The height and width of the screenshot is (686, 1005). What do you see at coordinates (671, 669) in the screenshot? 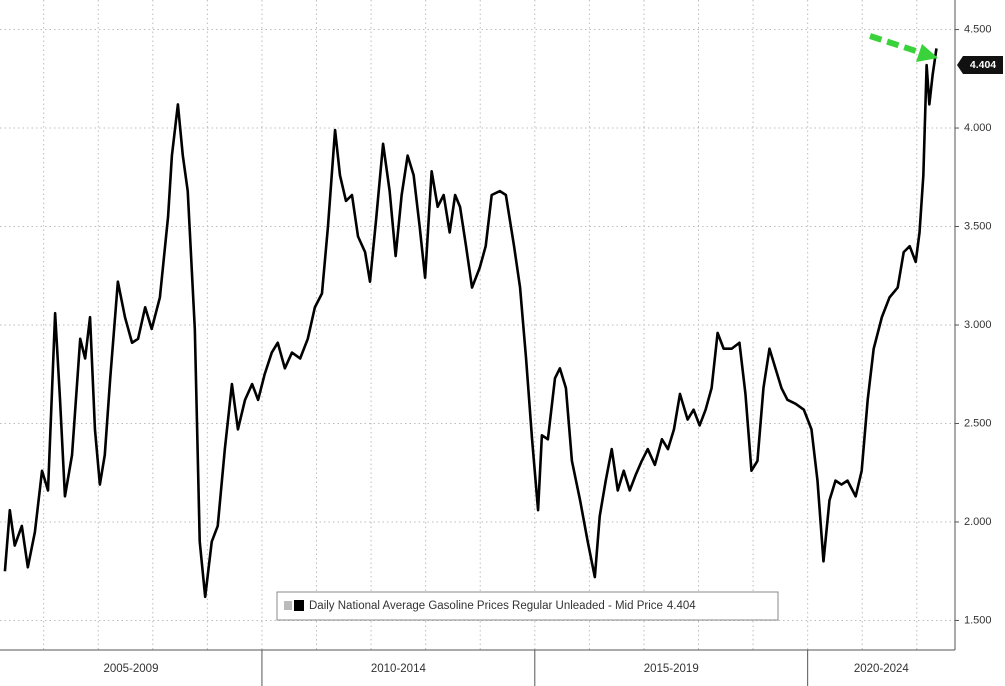
I see `x-period-label: 2015-2019` at bounding box center [671, 669].